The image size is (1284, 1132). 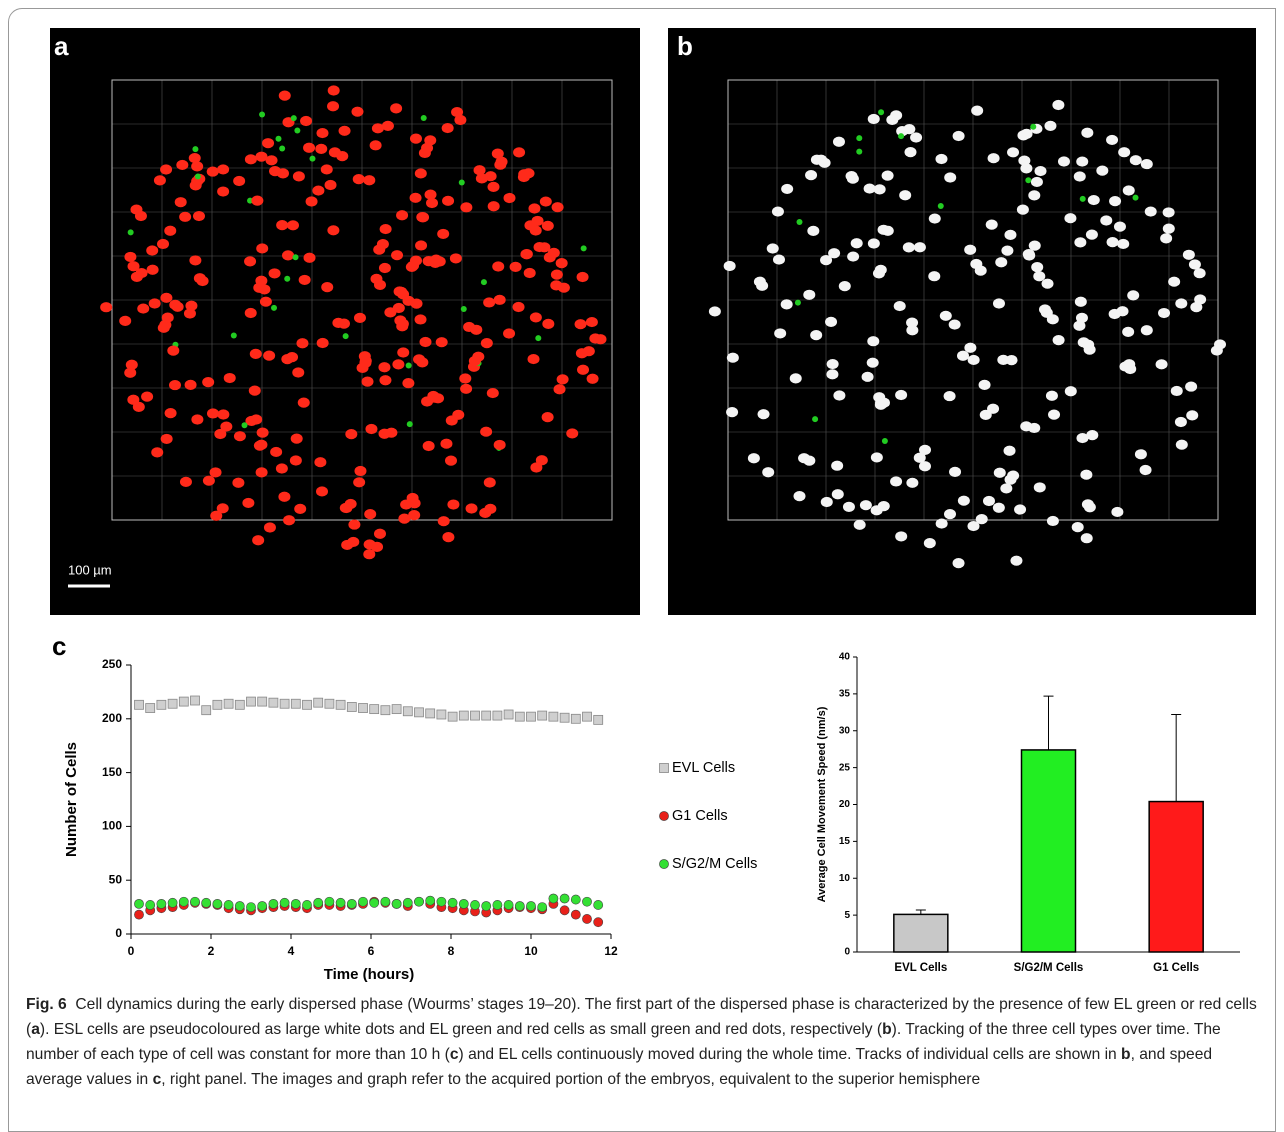 What do you see at coordinates (847, 915) in the screenshot?
I see `y-tick-label: 5` at bounding box center [847, 915].